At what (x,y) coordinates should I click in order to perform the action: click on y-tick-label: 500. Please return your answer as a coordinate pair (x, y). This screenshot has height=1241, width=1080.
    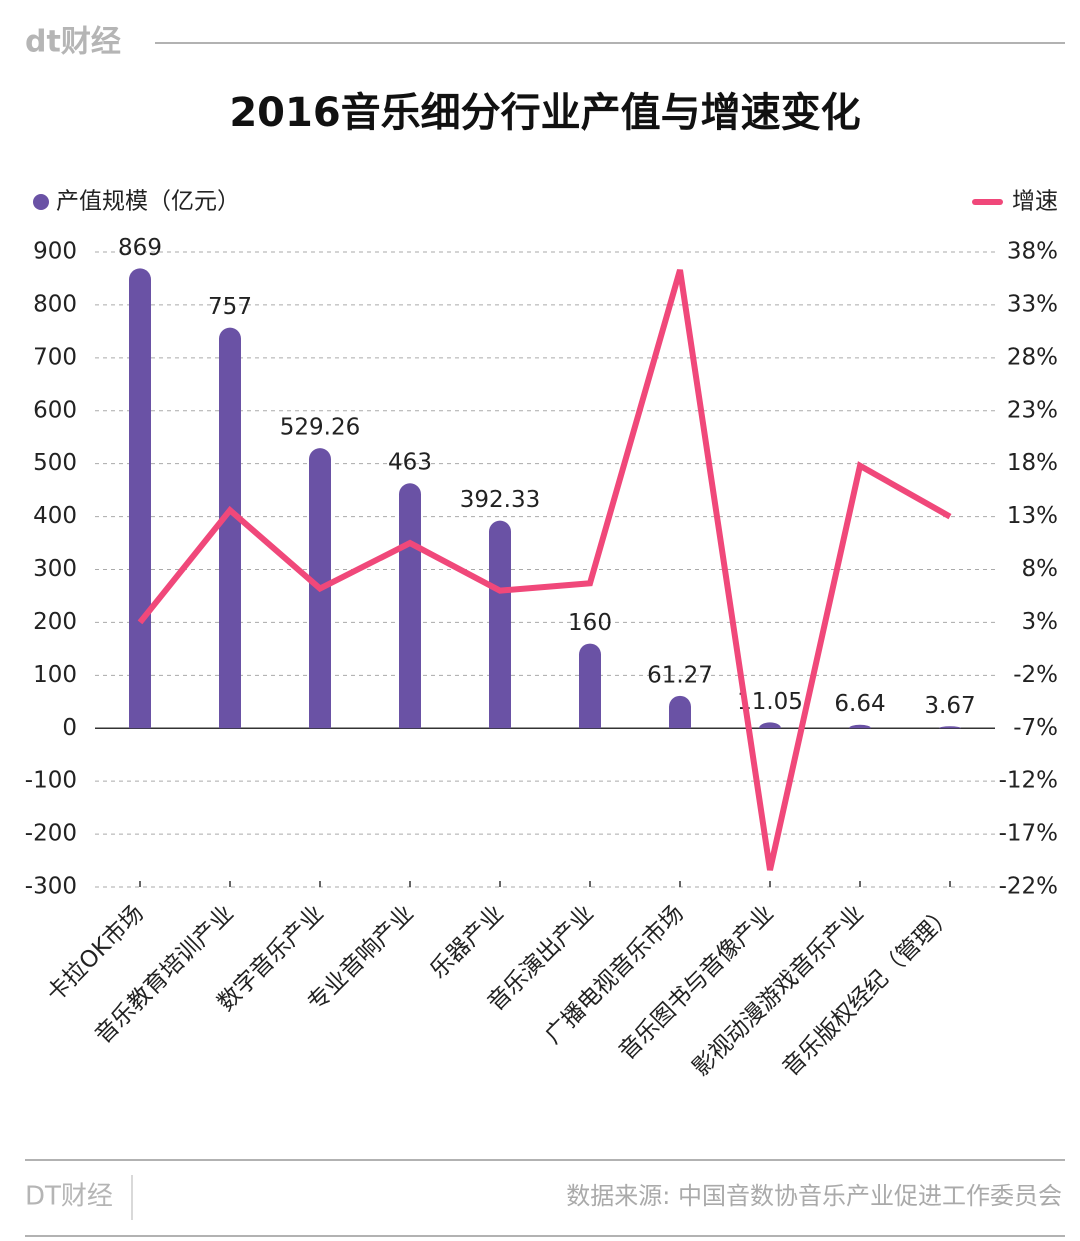
    Looking at the image, I should click on (55, 463).